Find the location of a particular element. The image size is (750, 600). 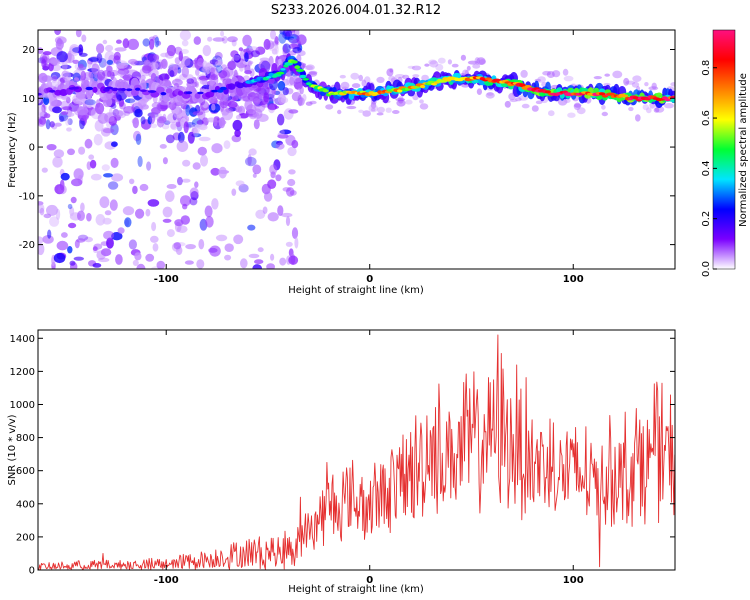

colorbar-tick-label: 0.6 is located at coordinates (706, 118).